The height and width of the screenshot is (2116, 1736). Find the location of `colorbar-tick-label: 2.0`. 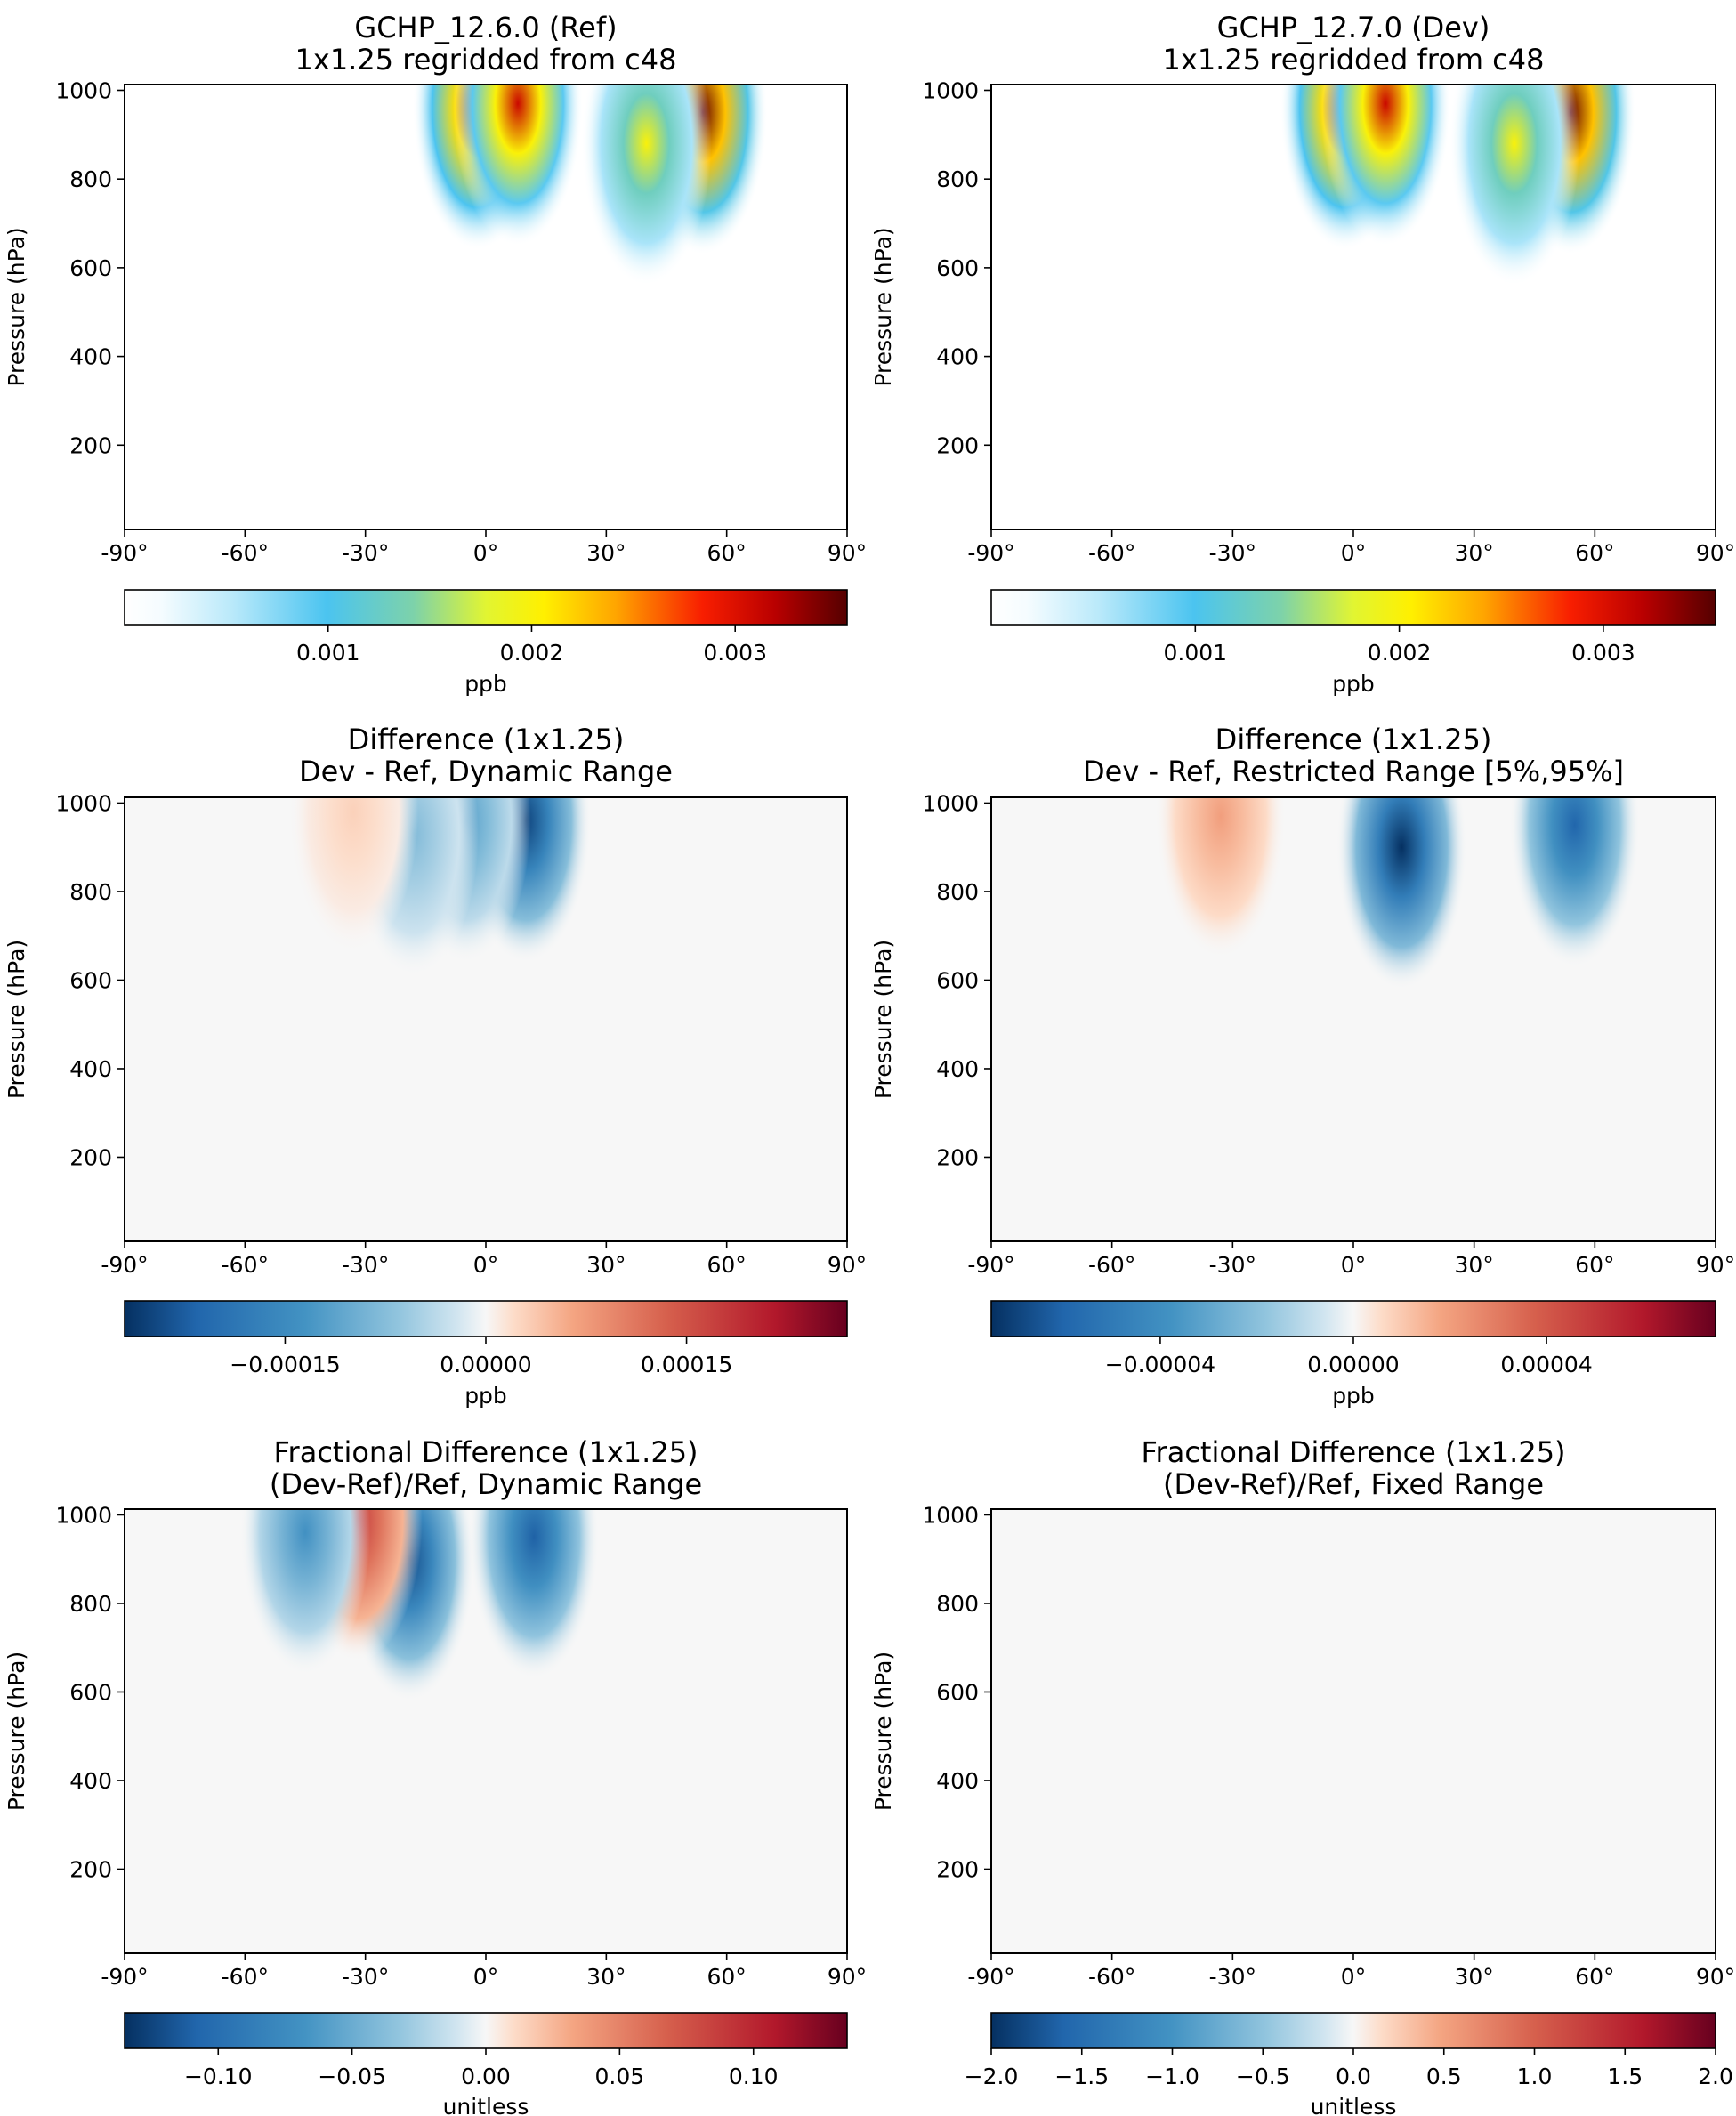

colorbar-tick-label: 2.0 is located at coordinates (1715, 2076).